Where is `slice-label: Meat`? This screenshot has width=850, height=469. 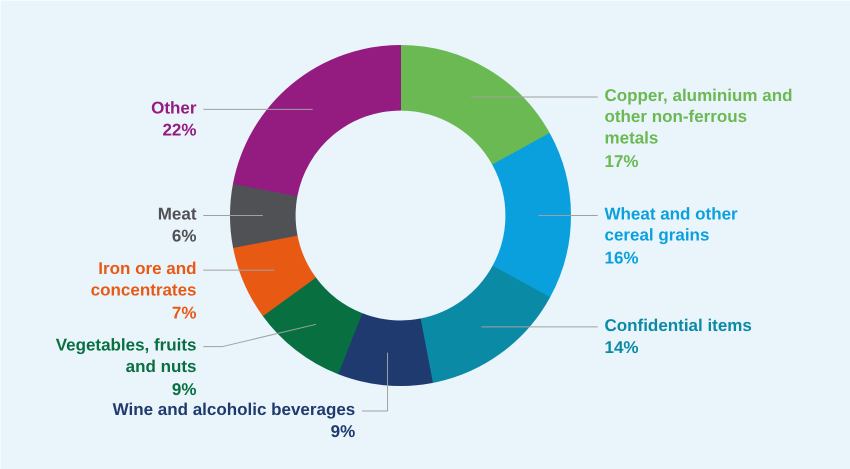
slice-label: Meat is located at coordinates (177, 214).